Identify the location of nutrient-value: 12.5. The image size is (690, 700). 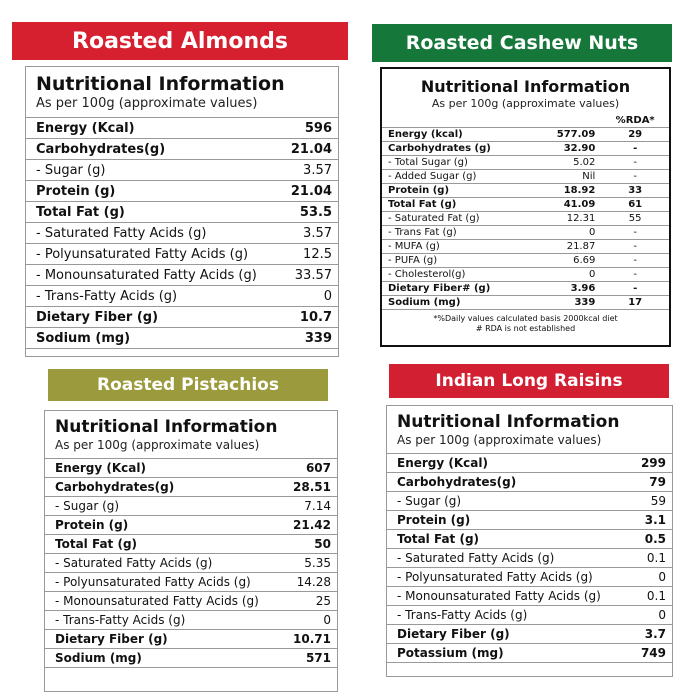
(307, 254).